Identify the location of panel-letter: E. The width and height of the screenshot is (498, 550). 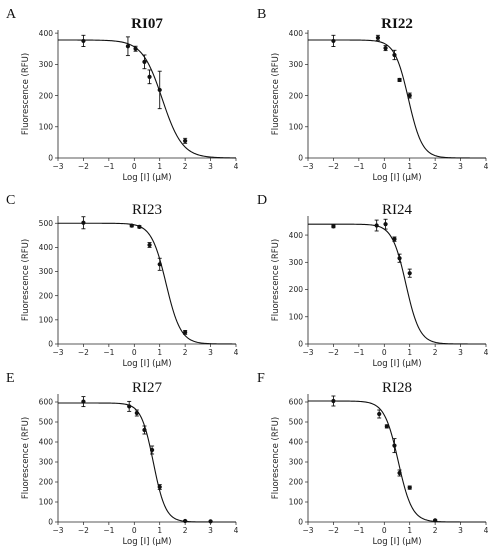
(10, 378).